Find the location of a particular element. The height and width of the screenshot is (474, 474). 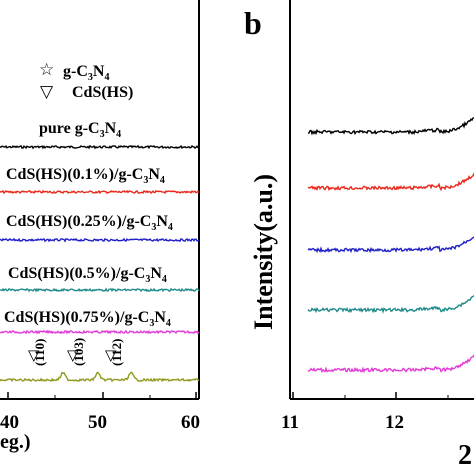

tick-label-11: 11 is located at coordinates (290, 422).